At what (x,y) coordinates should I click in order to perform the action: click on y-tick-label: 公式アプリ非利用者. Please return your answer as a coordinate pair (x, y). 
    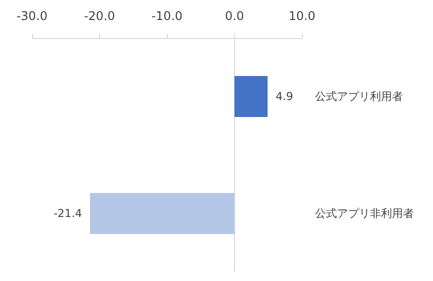
    Looking at the image, I should click on (364, 213).